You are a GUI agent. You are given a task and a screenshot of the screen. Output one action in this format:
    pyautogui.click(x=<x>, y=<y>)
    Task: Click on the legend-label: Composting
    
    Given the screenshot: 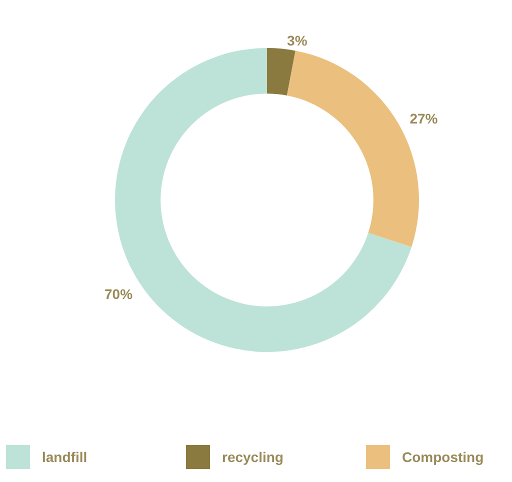 What is the action you would take?
    pyautogui.click(x=443, y=456)
    